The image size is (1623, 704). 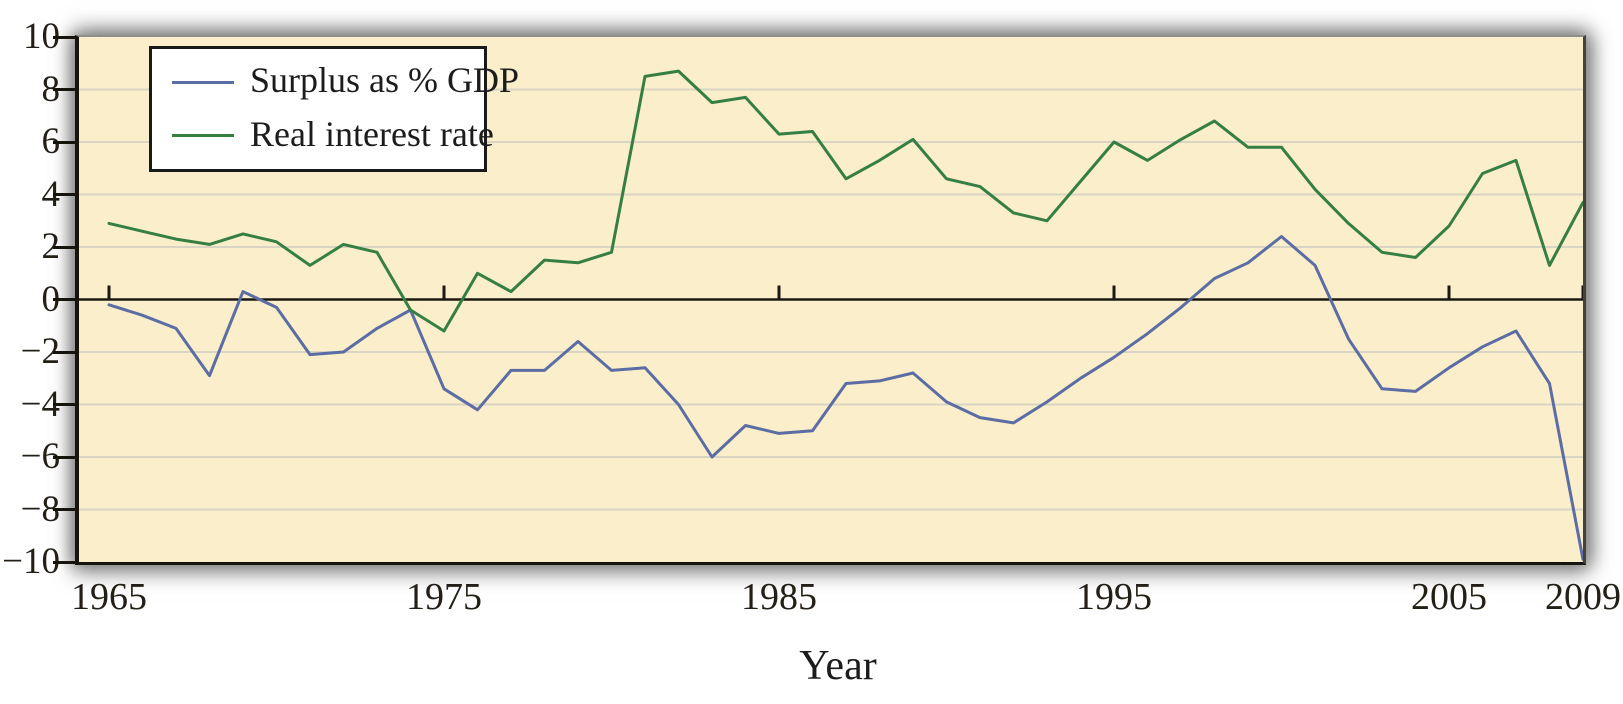 I want to click on y-tick-label: −8, so click(x=40, y=509).